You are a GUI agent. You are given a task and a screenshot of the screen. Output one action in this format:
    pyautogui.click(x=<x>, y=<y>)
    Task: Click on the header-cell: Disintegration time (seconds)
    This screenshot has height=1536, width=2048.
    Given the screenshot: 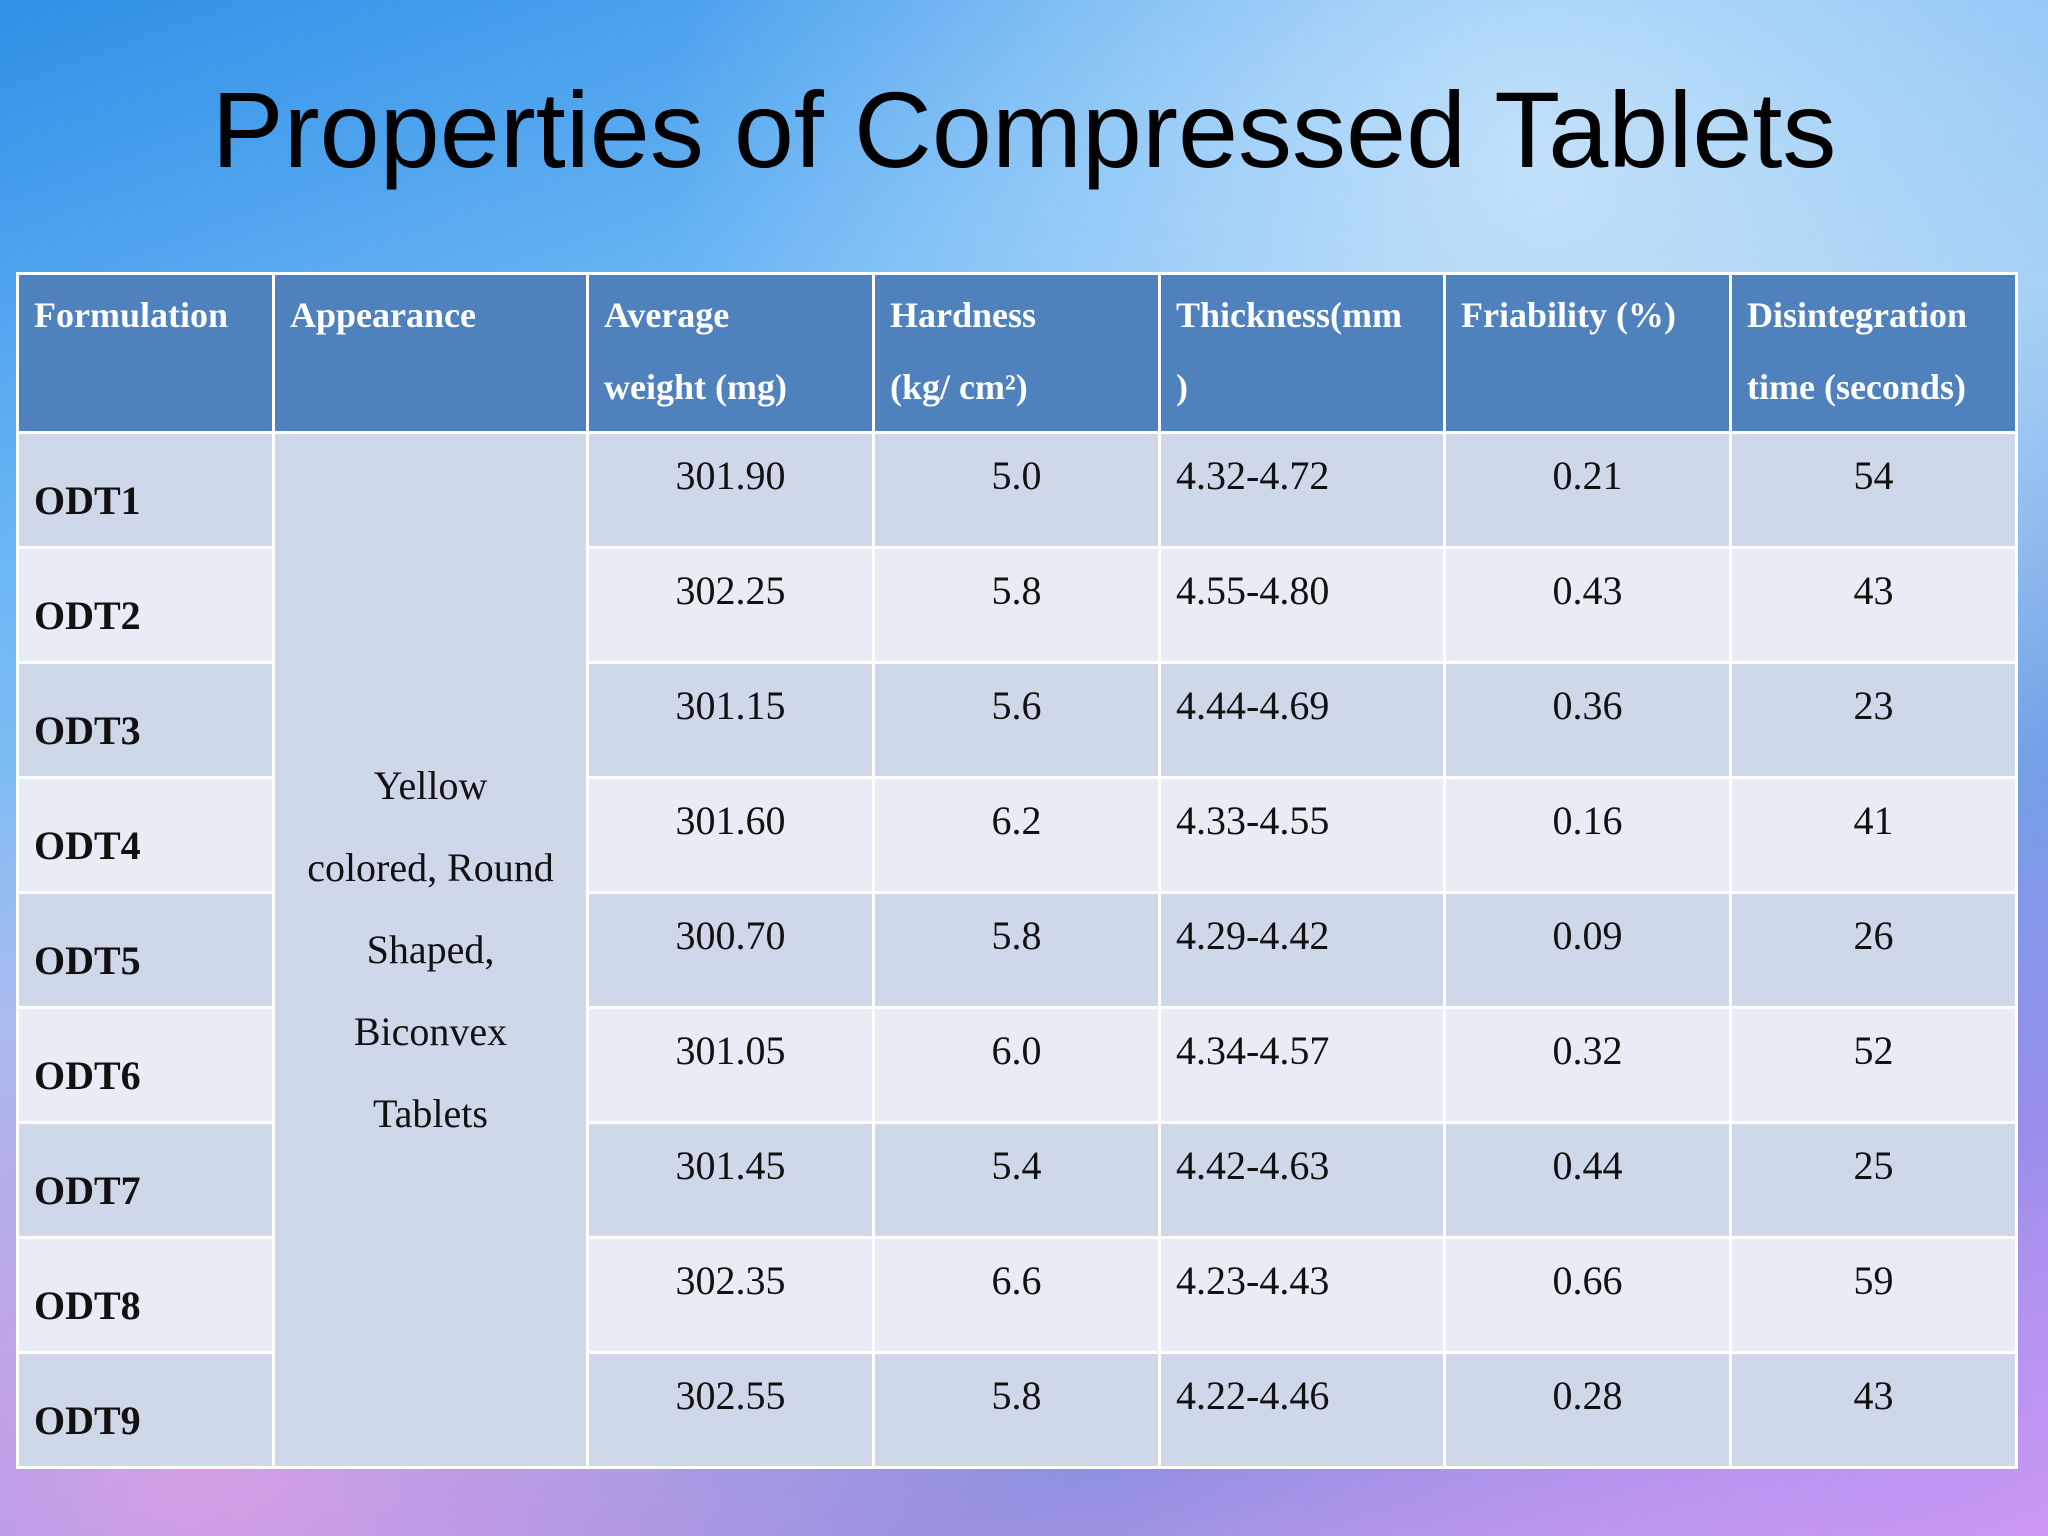 What is the action you would take?
    pyautogui.click(x=1873, y=353)
    